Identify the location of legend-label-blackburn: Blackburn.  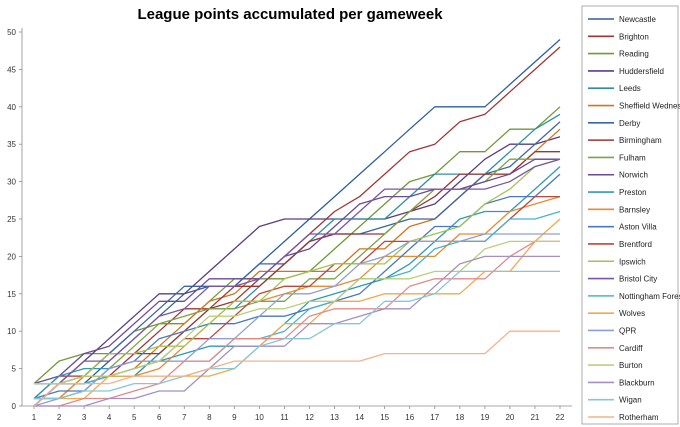
(637, 382).